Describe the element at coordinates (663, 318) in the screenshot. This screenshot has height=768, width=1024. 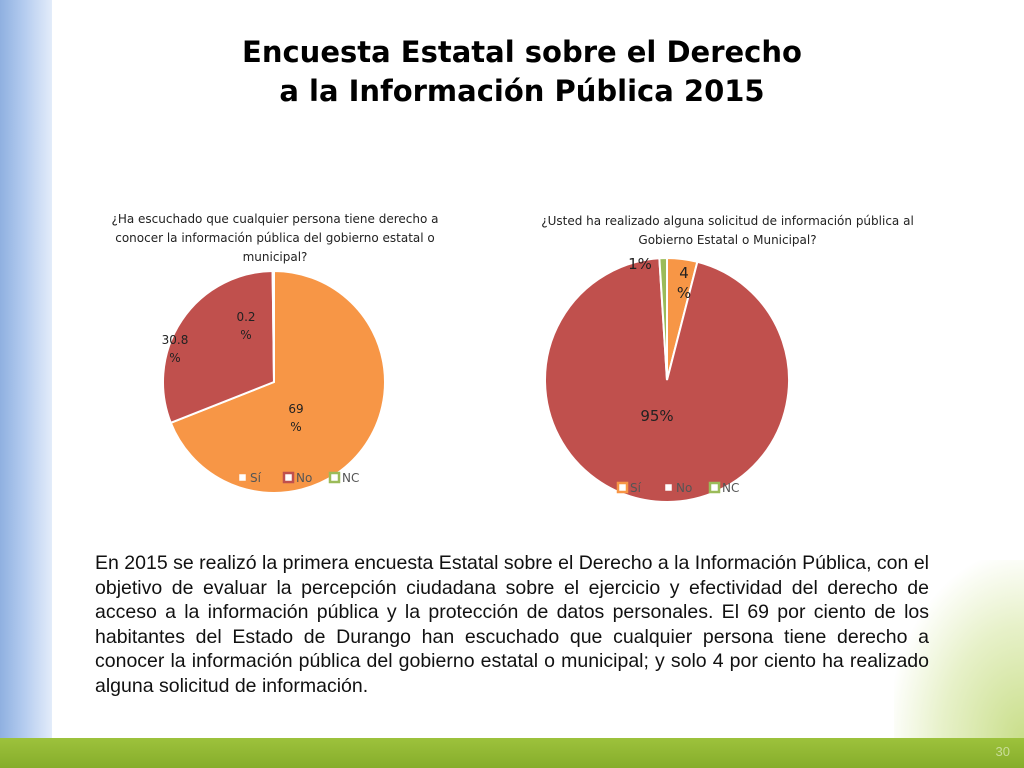
I see `pie-2-slice-nc` at that location.